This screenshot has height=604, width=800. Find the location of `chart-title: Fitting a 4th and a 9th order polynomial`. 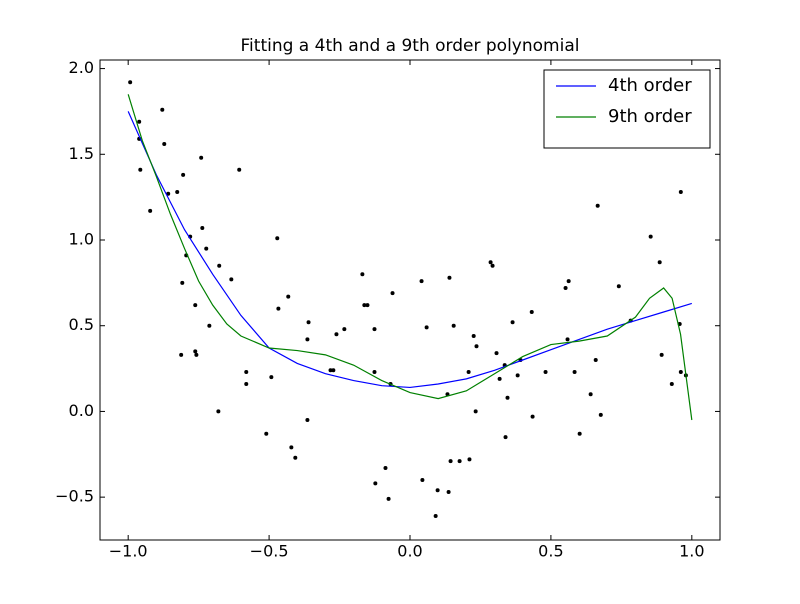

chart-title: Fitting a 4th and a 9th order polynomial is located at coordinates (410, 46).